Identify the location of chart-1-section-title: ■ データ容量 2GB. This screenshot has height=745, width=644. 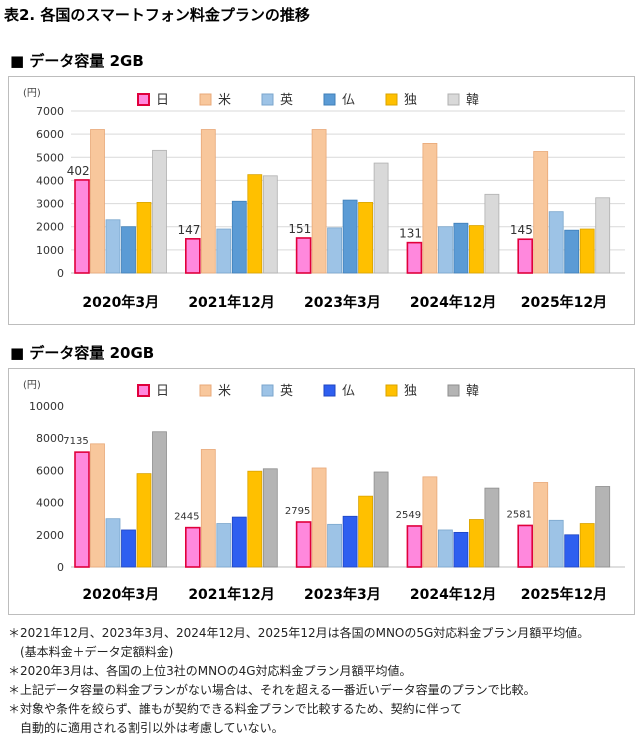
(77, 61).